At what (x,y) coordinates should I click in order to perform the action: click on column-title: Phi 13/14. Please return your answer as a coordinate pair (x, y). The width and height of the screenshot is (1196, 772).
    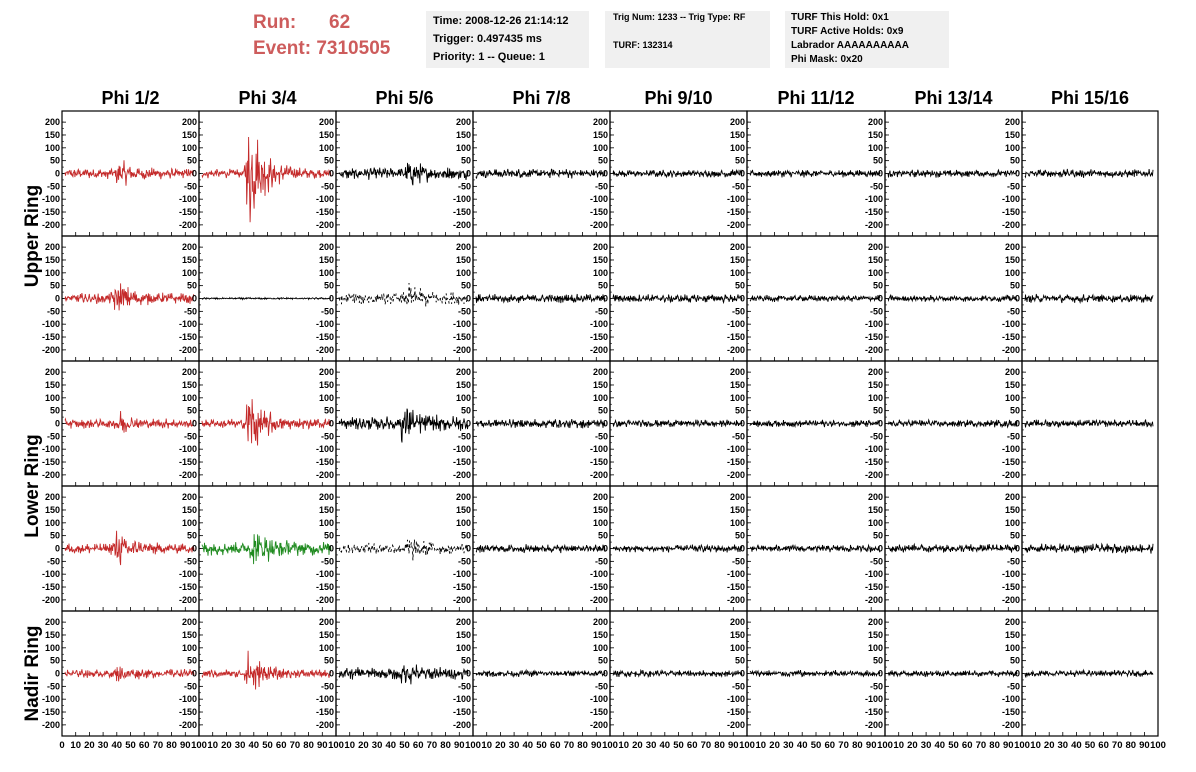
    Looking at the image, I should click on (953, 98).